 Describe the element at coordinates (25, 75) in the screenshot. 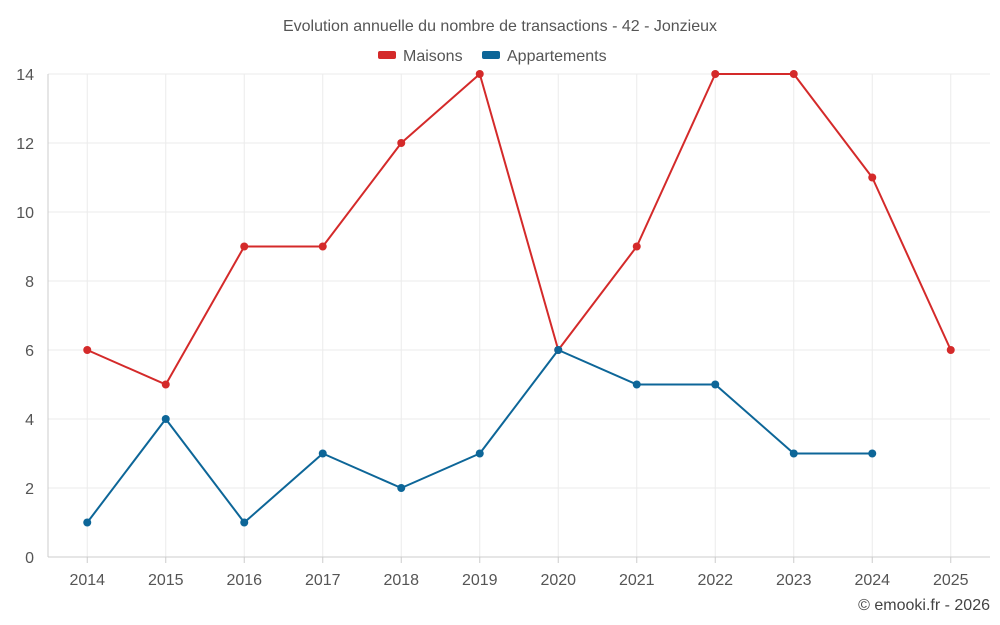

I see `y-tick-label: 14` at that location.